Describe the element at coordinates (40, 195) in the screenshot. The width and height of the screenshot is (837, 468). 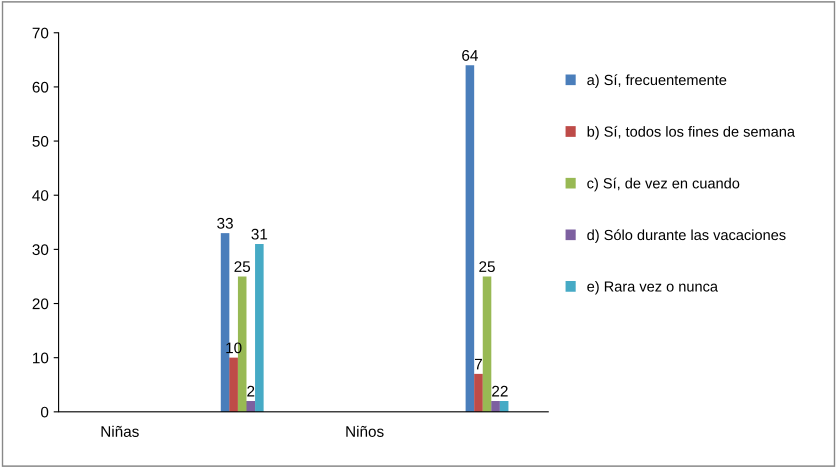
I see `y-tick-label: 40` at that location.